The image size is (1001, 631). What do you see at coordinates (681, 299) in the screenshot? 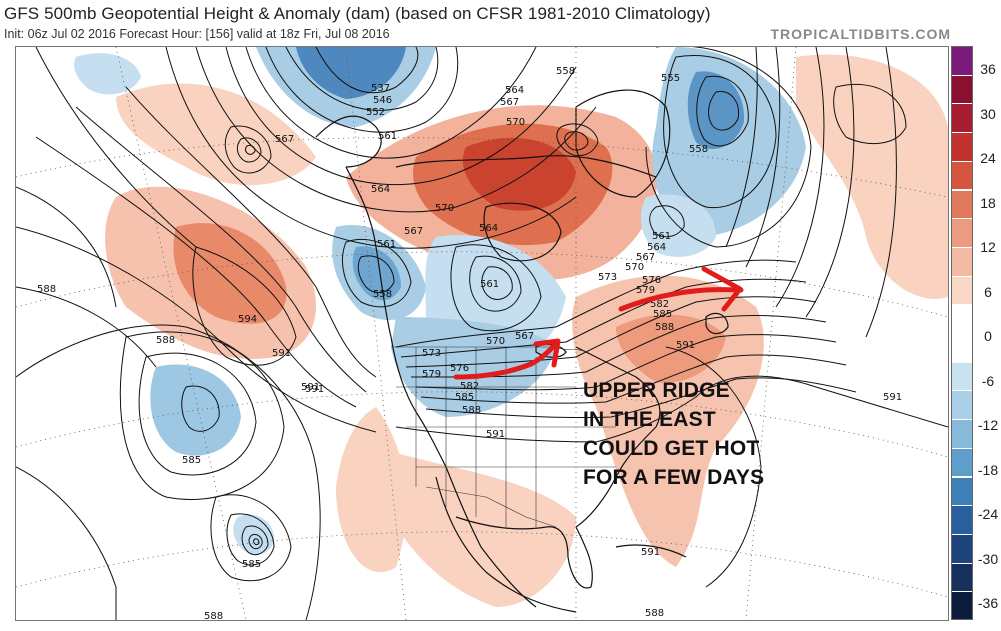
I see `arrow-northeast` at bounding box center [681, 299].